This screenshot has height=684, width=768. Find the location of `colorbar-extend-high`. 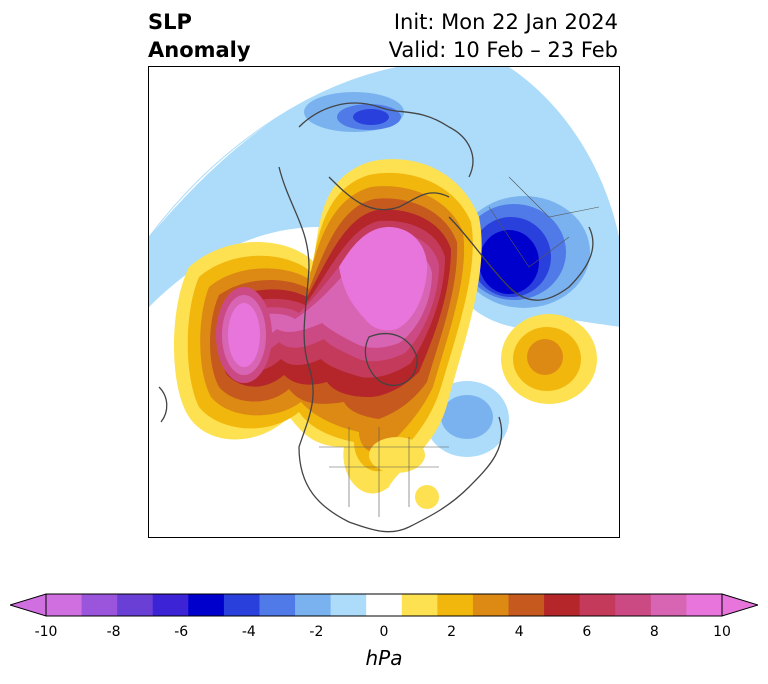

colorbar-extend-high is located at coordinates (739, 605).